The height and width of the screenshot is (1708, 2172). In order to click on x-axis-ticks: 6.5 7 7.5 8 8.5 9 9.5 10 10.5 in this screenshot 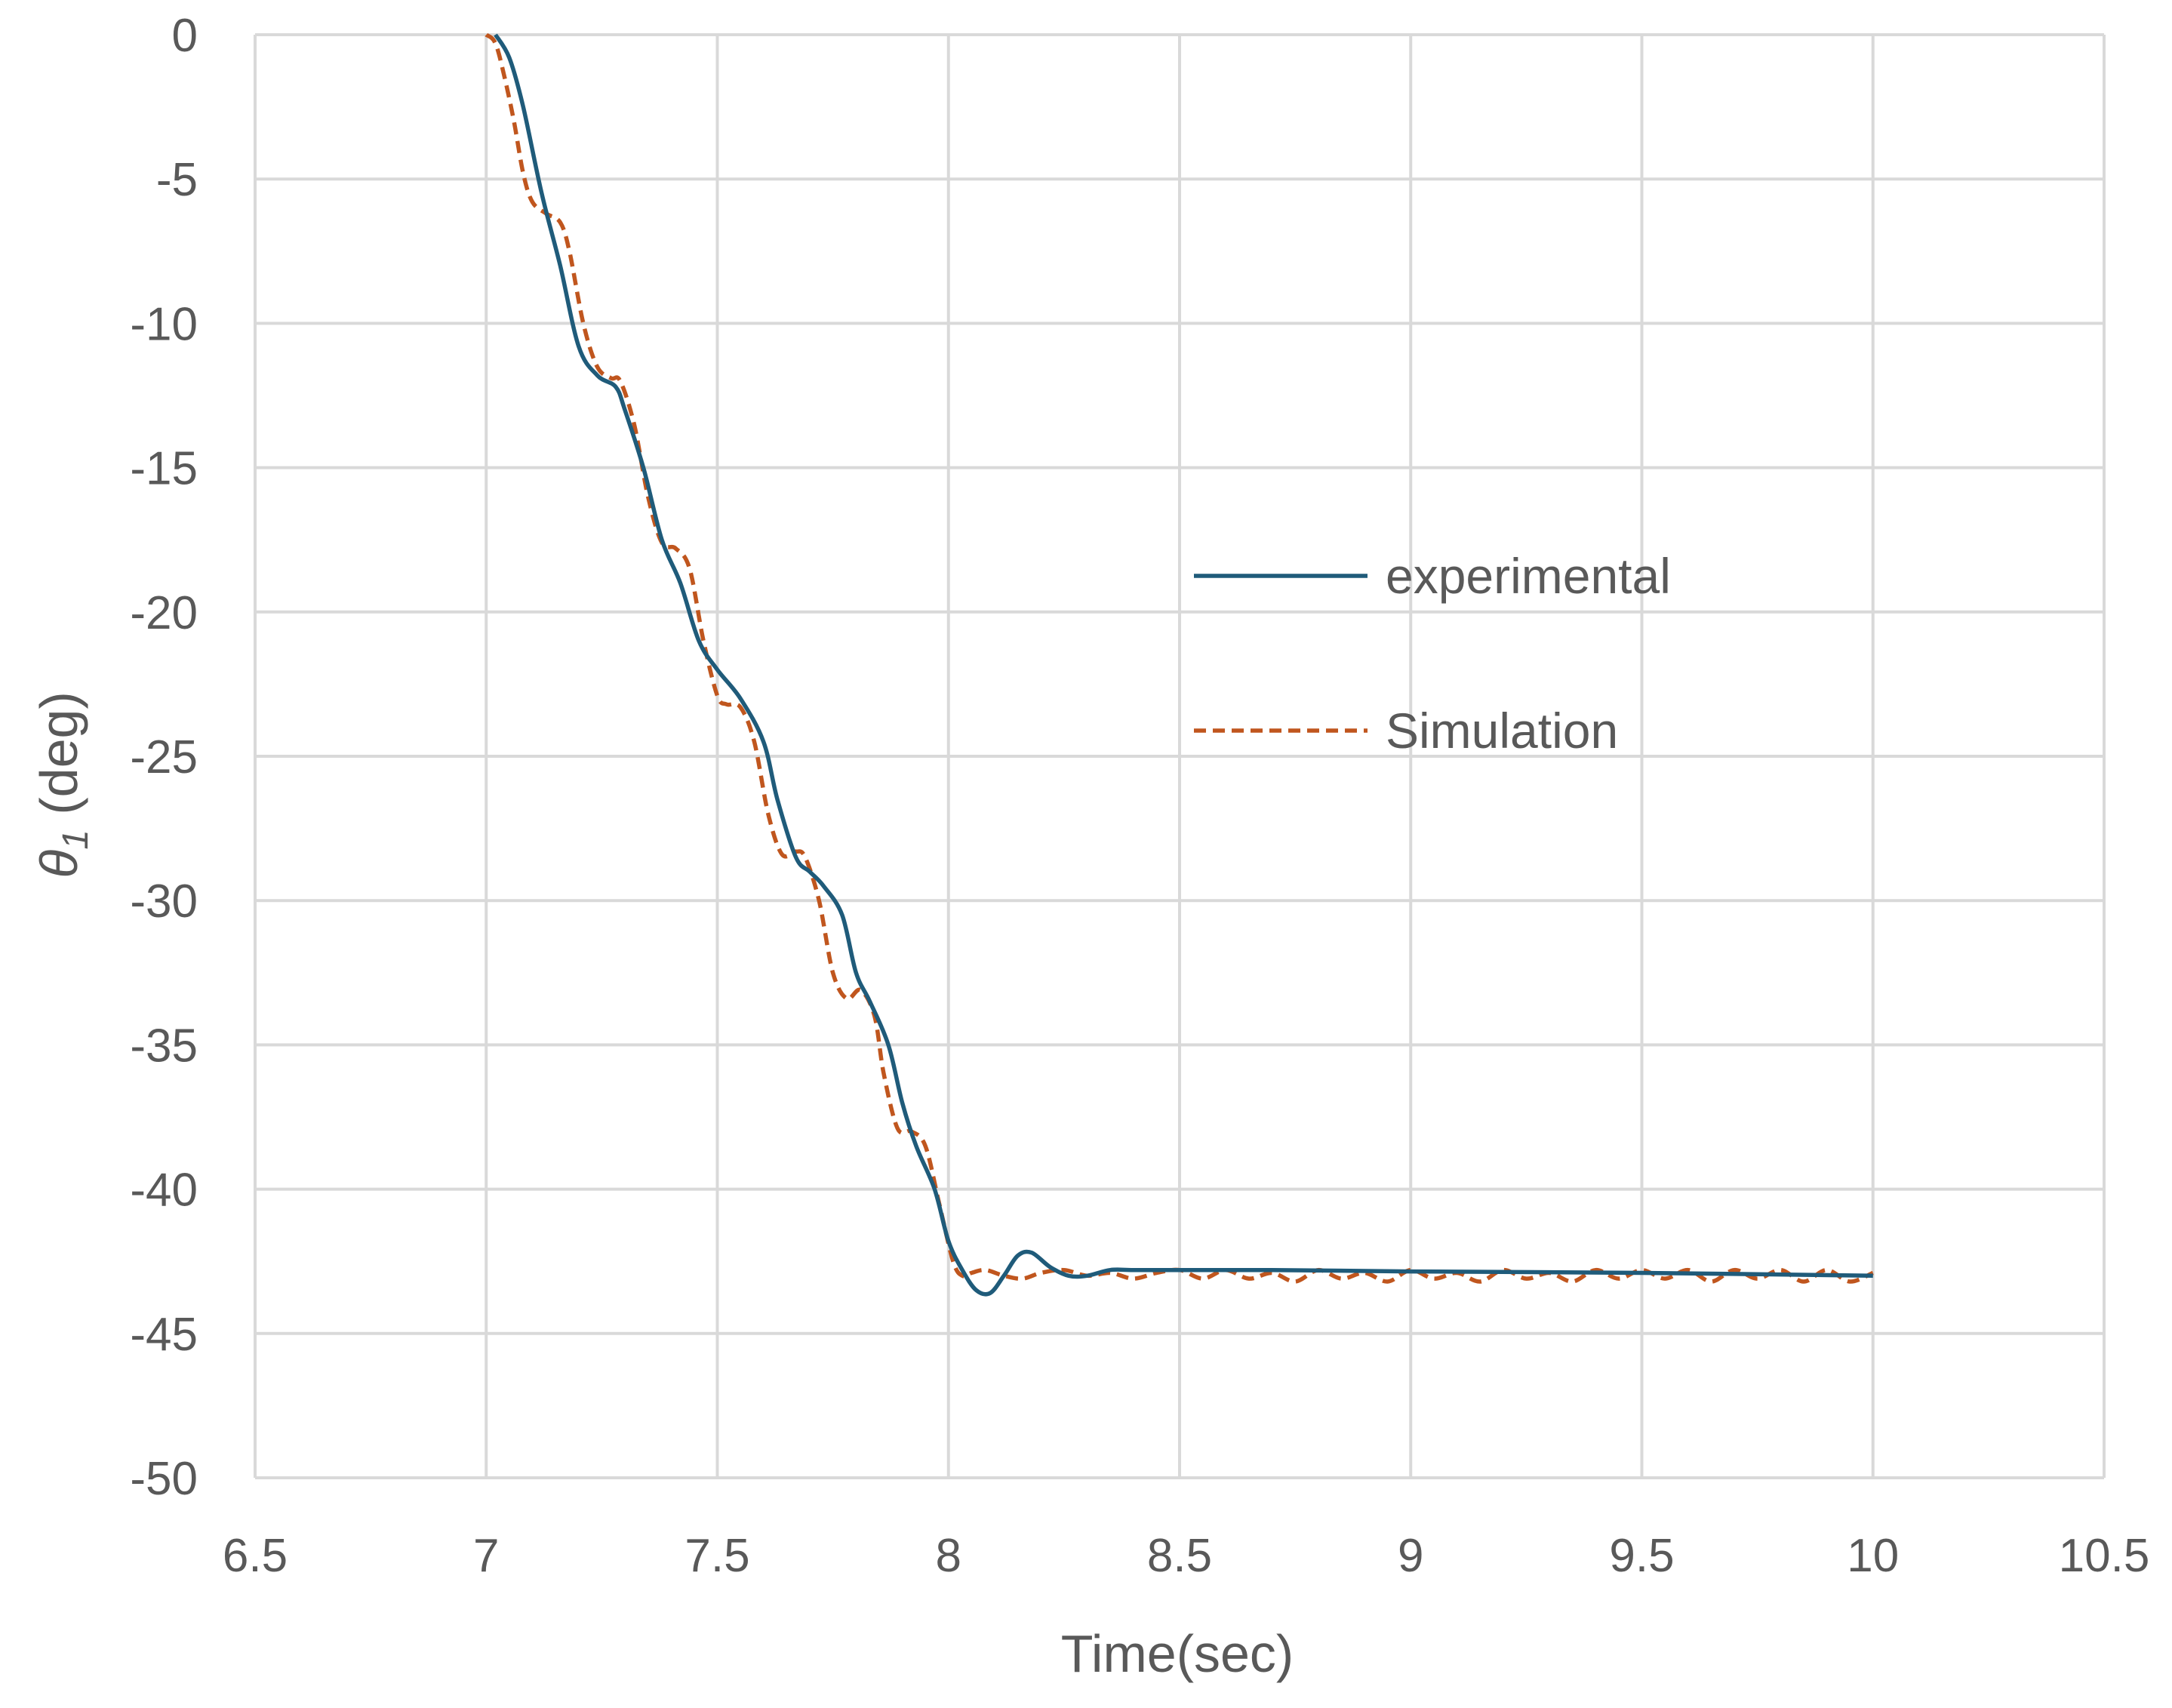, I will do `click(1186, 1556)`.